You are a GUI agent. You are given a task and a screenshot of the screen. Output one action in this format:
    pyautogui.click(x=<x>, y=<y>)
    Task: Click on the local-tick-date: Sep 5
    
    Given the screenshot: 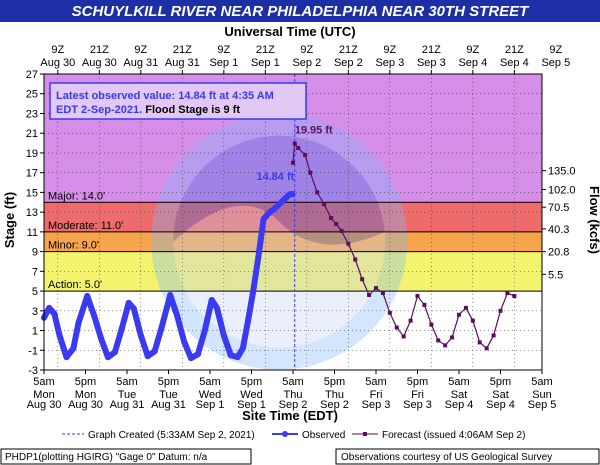 What is the action you would take?
    pyautogui.click(x=542, y=405)
    